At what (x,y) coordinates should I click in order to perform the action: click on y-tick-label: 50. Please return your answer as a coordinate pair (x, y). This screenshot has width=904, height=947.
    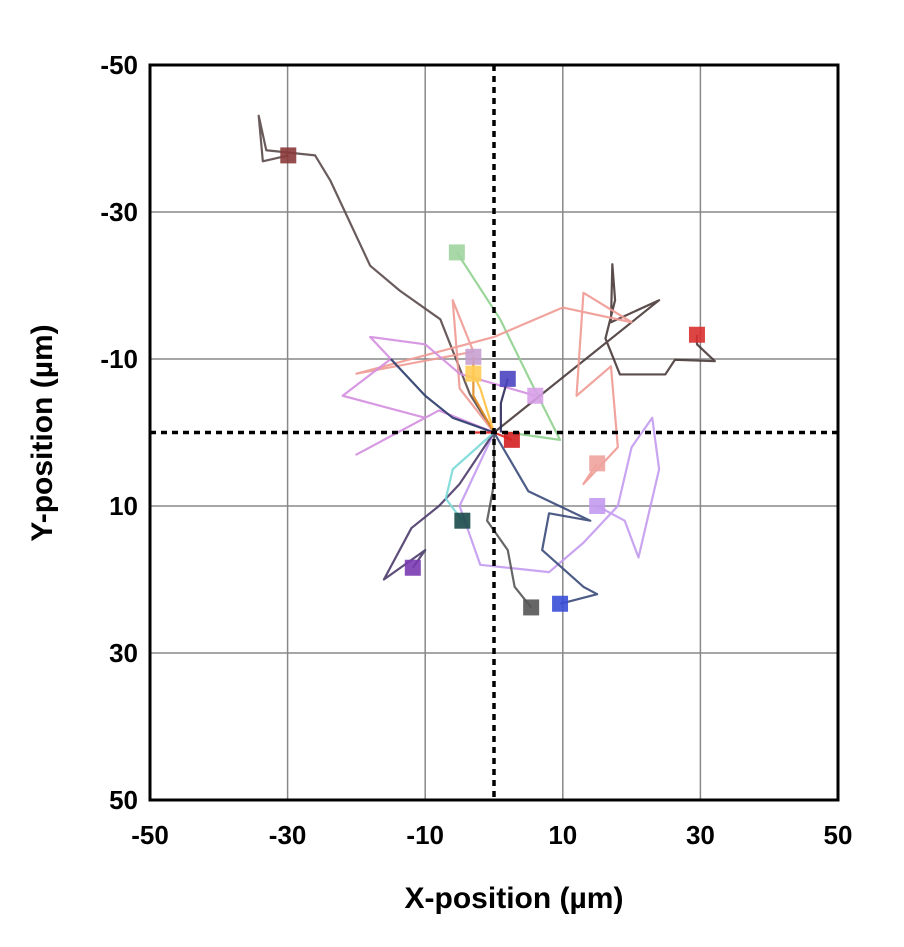
    Looking at the image, I should click on (123, 800).